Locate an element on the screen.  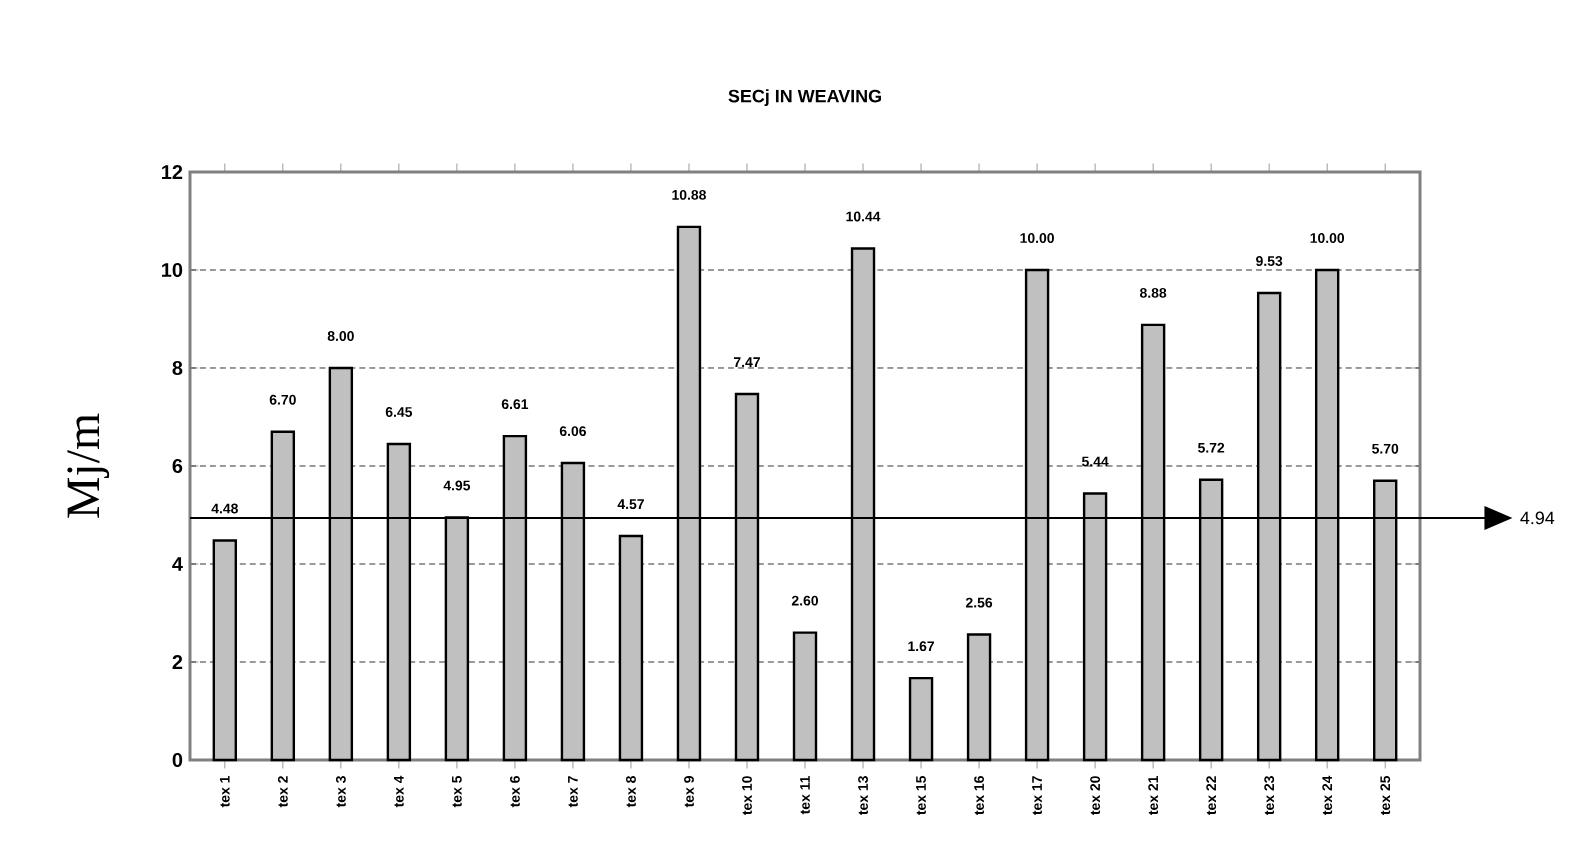
y-tick-label: 6 is located at coordinates (177, 466).